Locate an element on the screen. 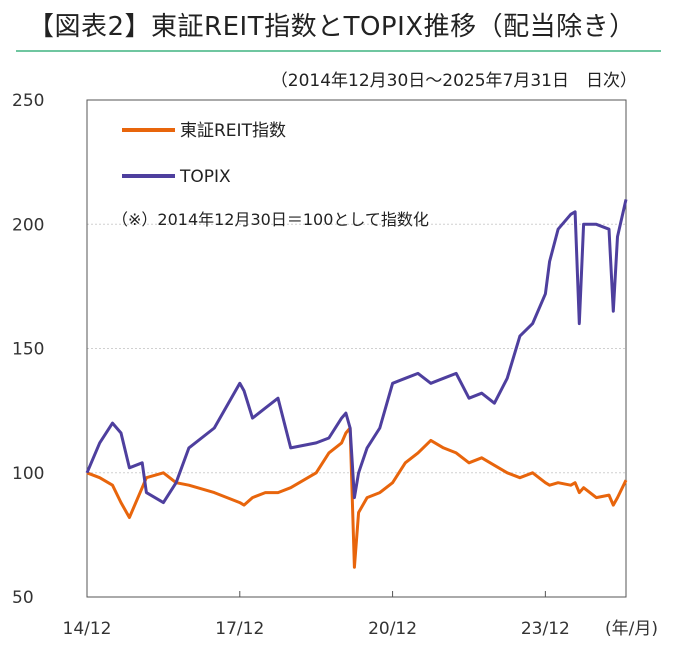 This screenshot has height=652, width=677. title-underline is located at coordinates (338, 51).